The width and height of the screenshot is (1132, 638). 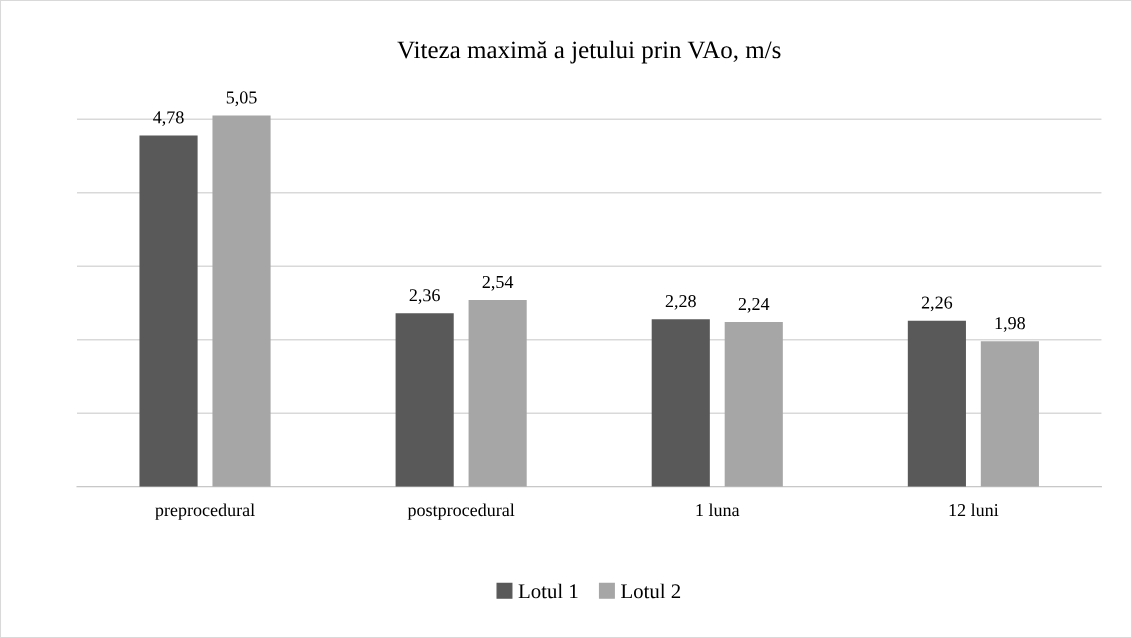 I want to click on data-label: 2,28, so click(x=680, y=302).